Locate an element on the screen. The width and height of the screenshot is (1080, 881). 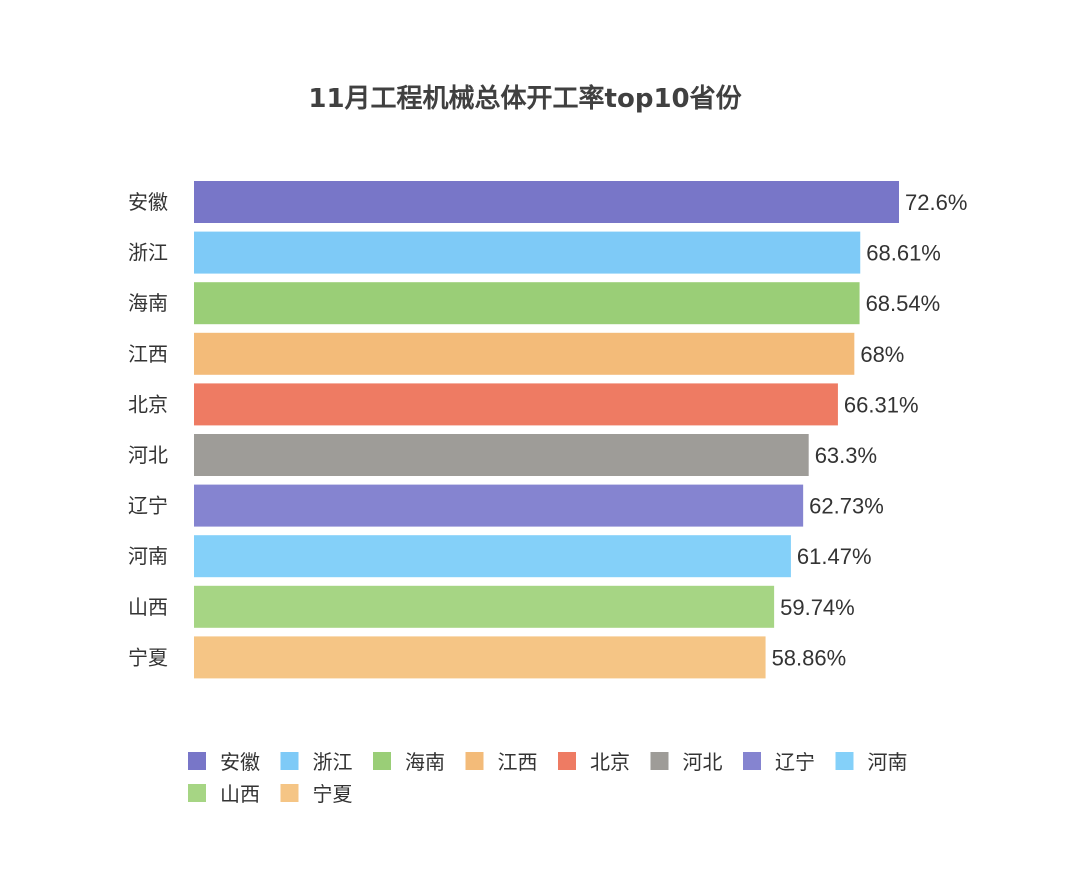
legend-item: 山西 is located at coordinates (224, 794).